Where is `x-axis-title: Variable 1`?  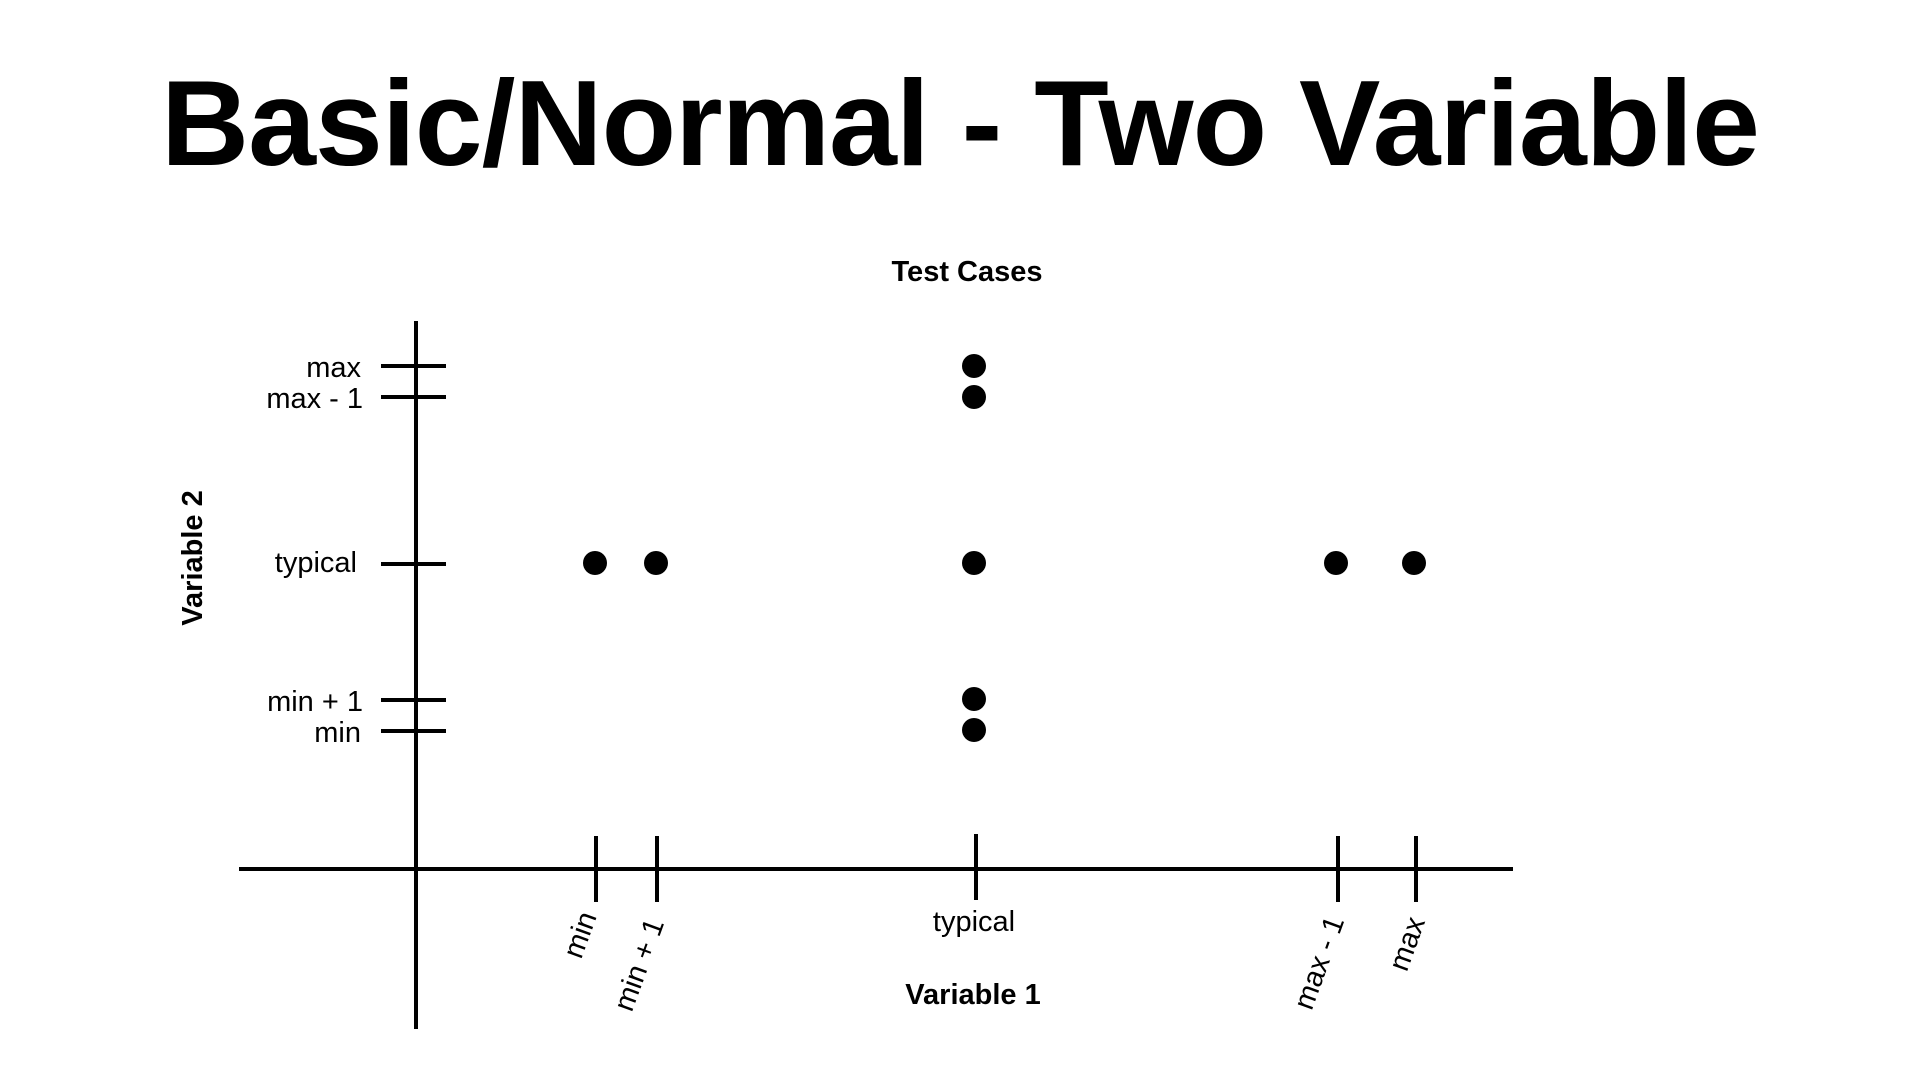
x-axis-title: Variable 1 is located at coordinates (972, 995).